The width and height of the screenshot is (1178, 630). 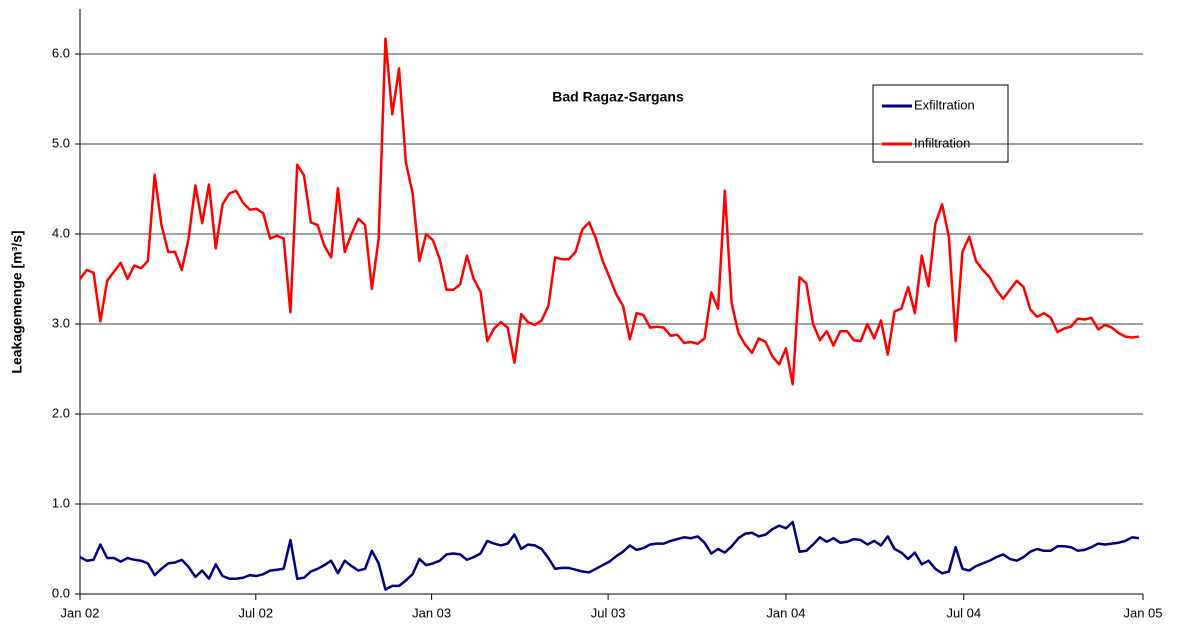 I want to click on y-tick-label: 4.0, so click(x=61, y=232).